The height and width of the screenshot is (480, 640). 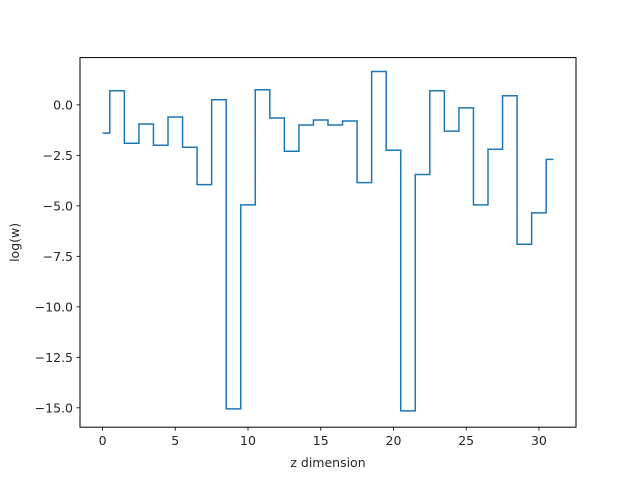 I want to click on y-tick-label: −10.0, so click(x=54, y=306).